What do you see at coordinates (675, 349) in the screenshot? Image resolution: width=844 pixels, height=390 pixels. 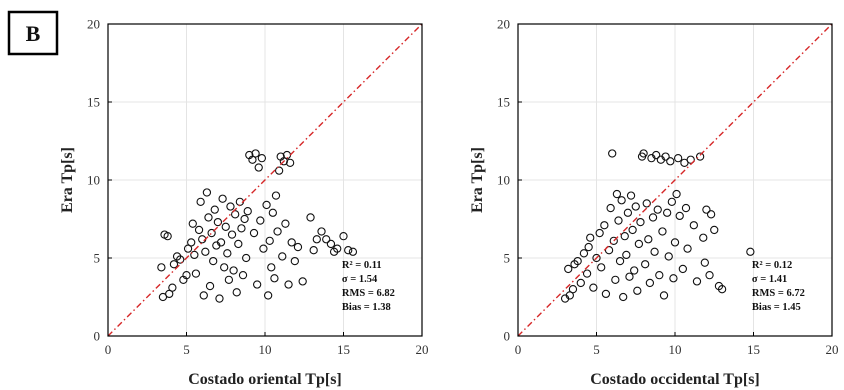 I see `right-x-tick-label-2: 10` at bounding box center [675, 349].